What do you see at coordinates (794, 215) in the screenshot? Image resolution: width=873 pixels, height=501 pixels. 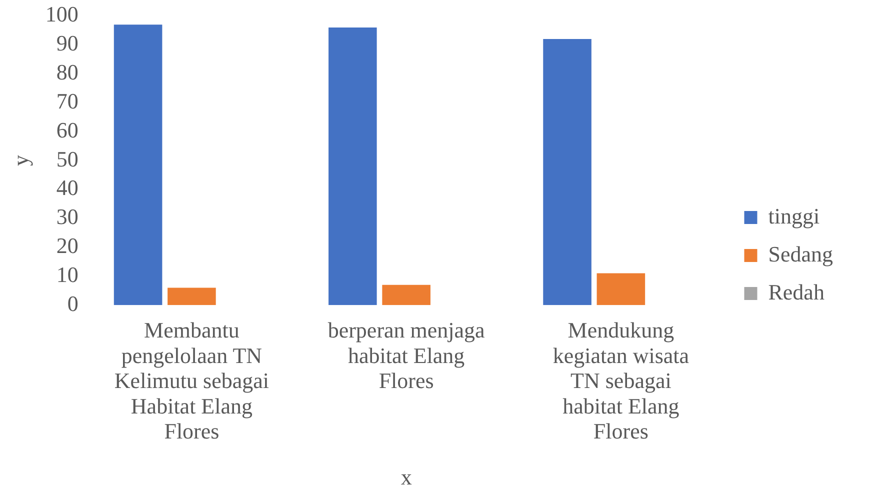 I see `legend-label: tinggi` at bounding box center [794, 215].